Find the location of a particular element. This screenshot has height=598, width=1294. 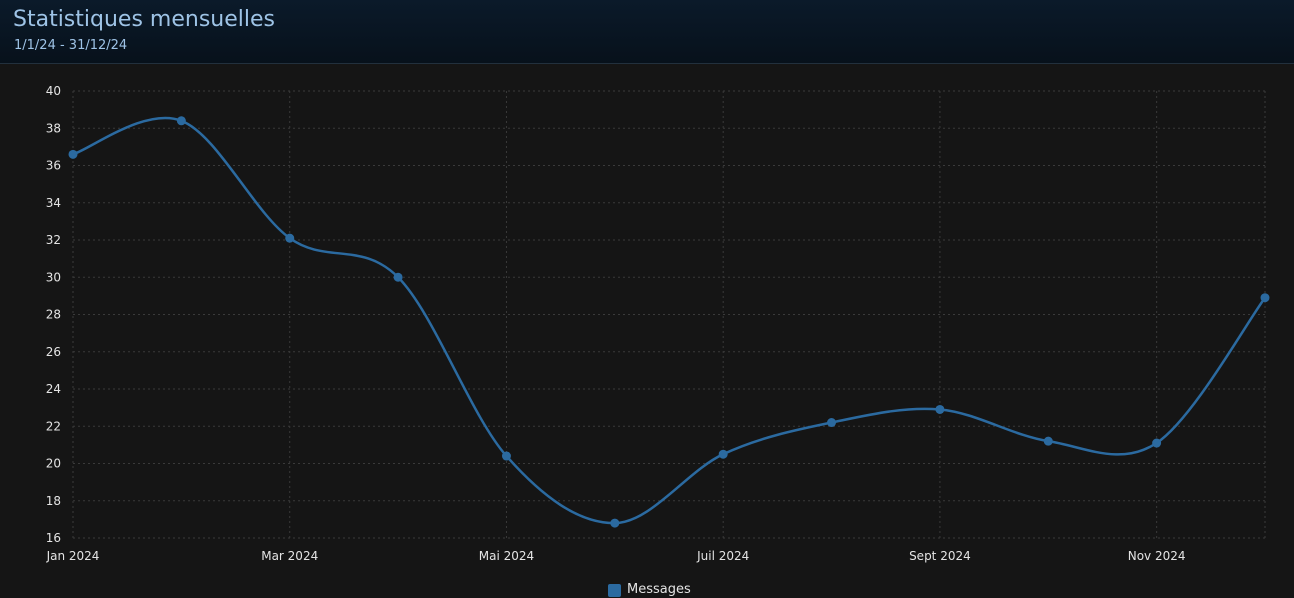

x-tick-label: Sept 2024 is located at coordinates (940, 556).